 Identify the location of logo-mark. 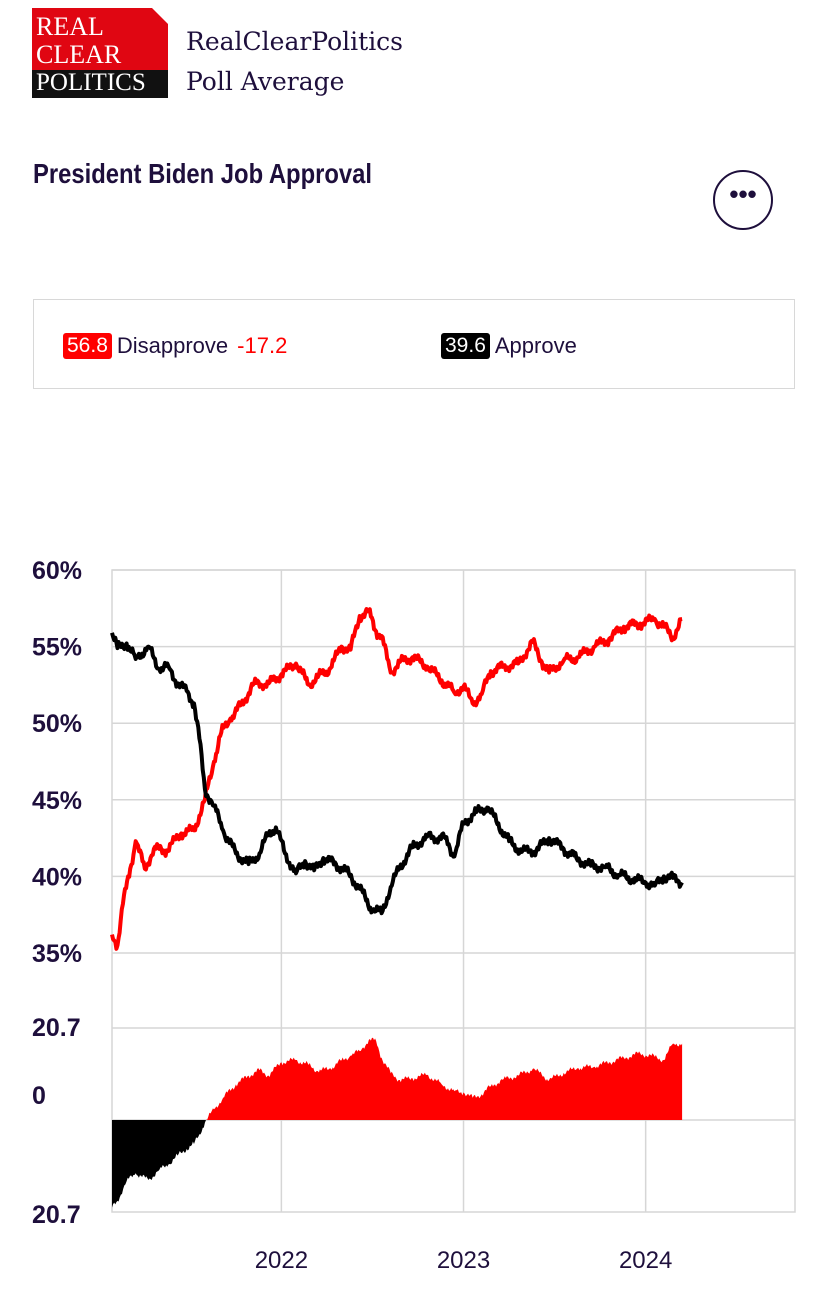
(100, 53).